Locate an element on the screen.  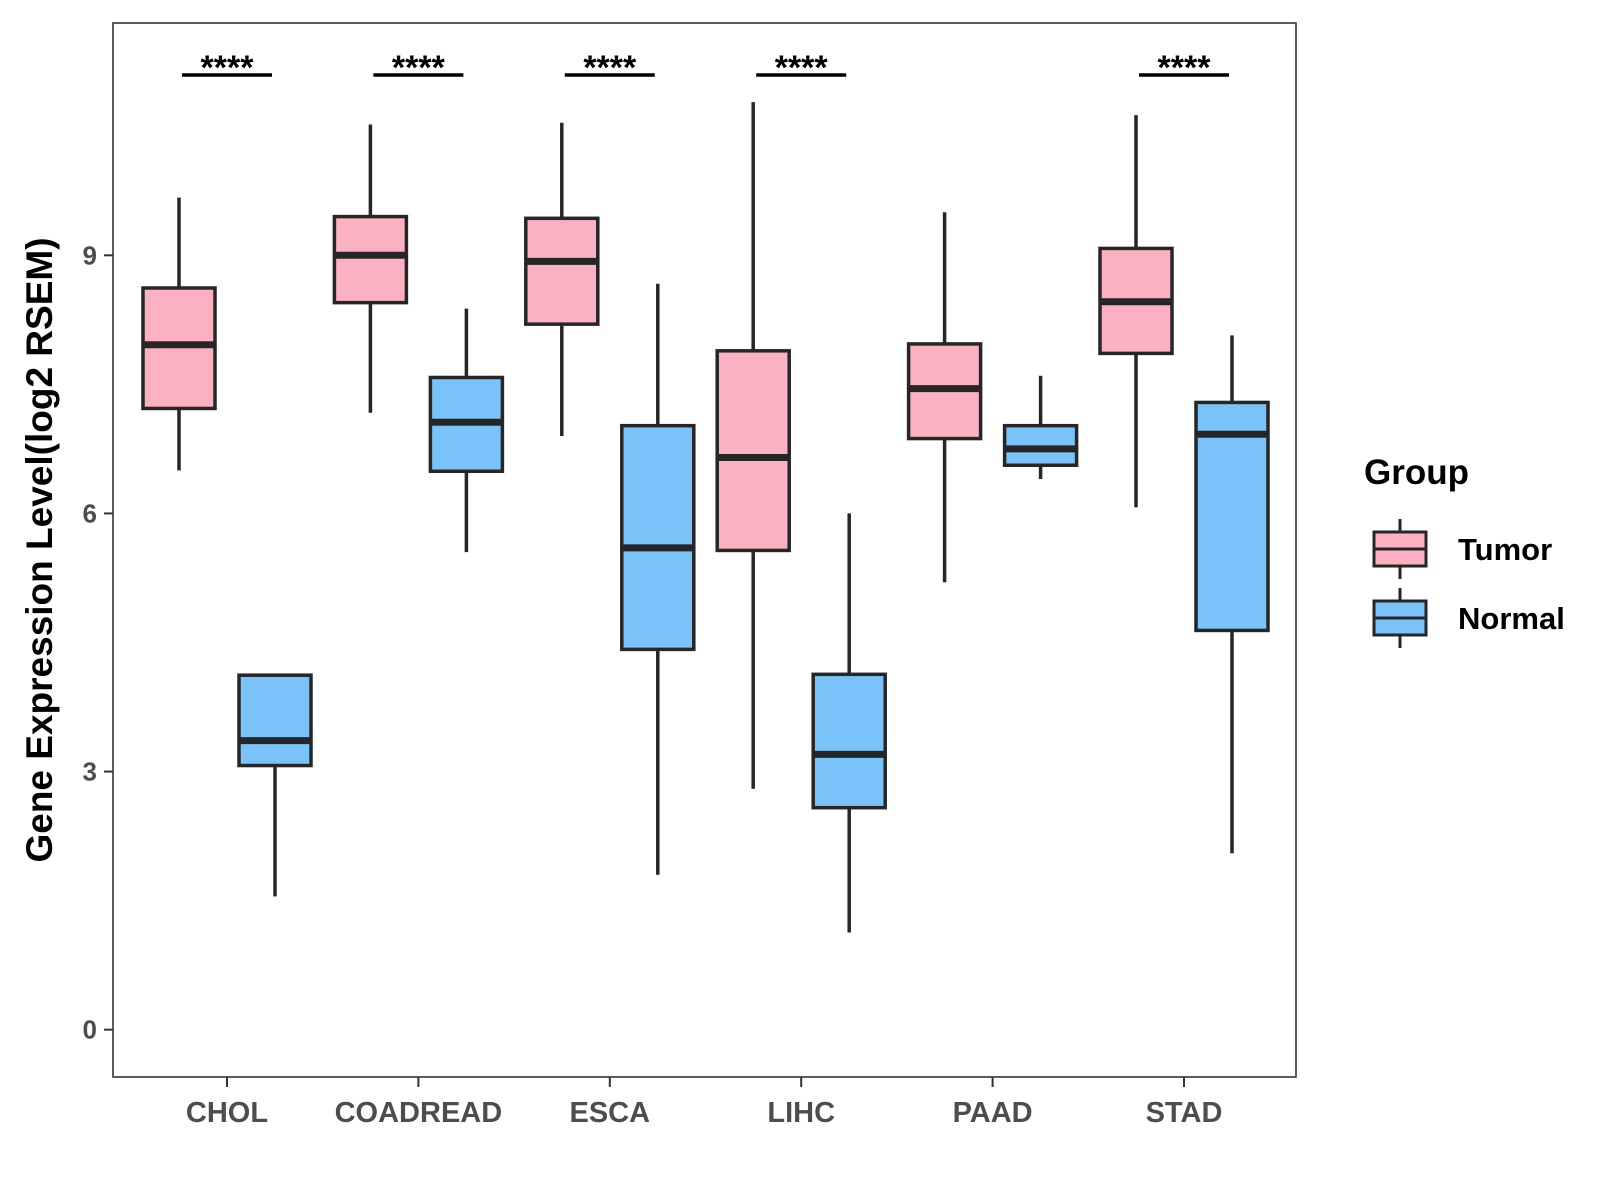
y-axis-title: Gene Expression Level(log2 RSEM) is located at coordinates (39, 549).